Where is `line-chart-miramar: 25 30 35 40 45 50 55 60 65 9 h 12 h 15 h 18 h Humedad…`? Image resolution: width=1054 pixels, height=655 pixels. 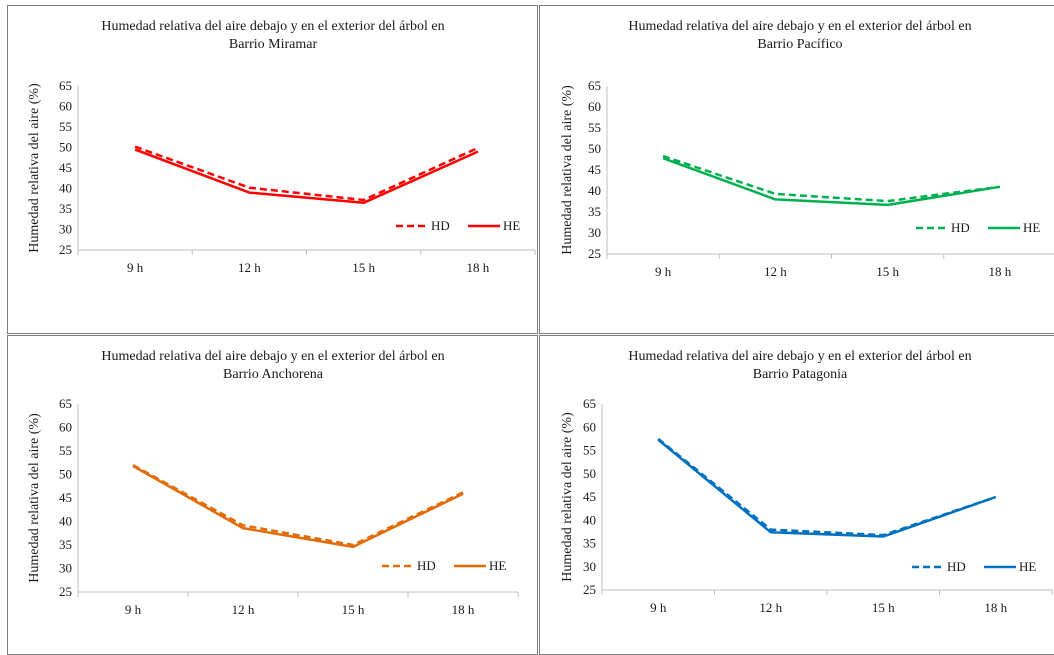
line-chart-miramar: 25 30 35 40 45 50 55 60 65 9 h 12 h 15 h 18 h Humedad… is located at coordinates (281, 176).